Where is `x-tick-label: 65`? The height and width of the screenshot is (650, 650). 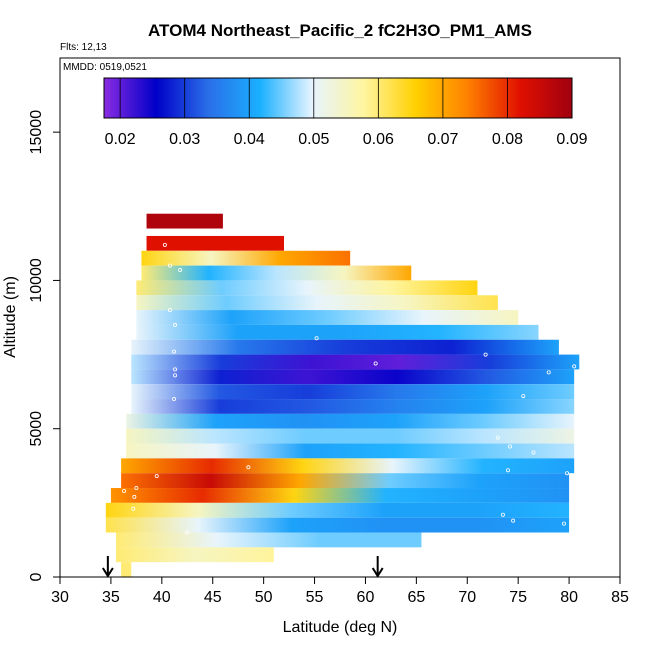
x-tick-label: 65 is located at coordinates (416, 597).